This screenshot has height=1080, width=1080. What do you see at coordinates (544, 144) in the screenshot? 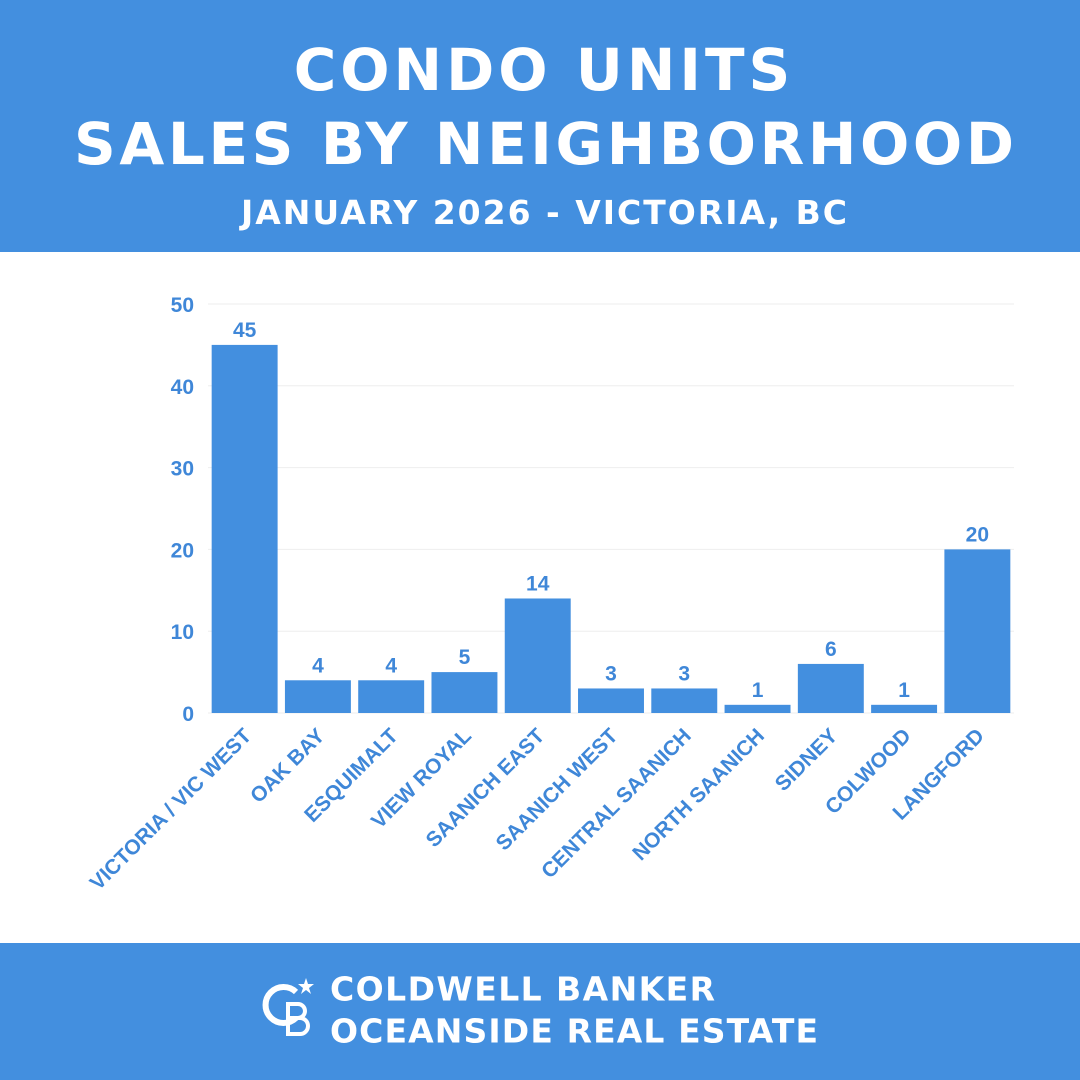
I see `chart-title: SALES BY NEIGHBORHOOD` at bounding box center [544, 144].